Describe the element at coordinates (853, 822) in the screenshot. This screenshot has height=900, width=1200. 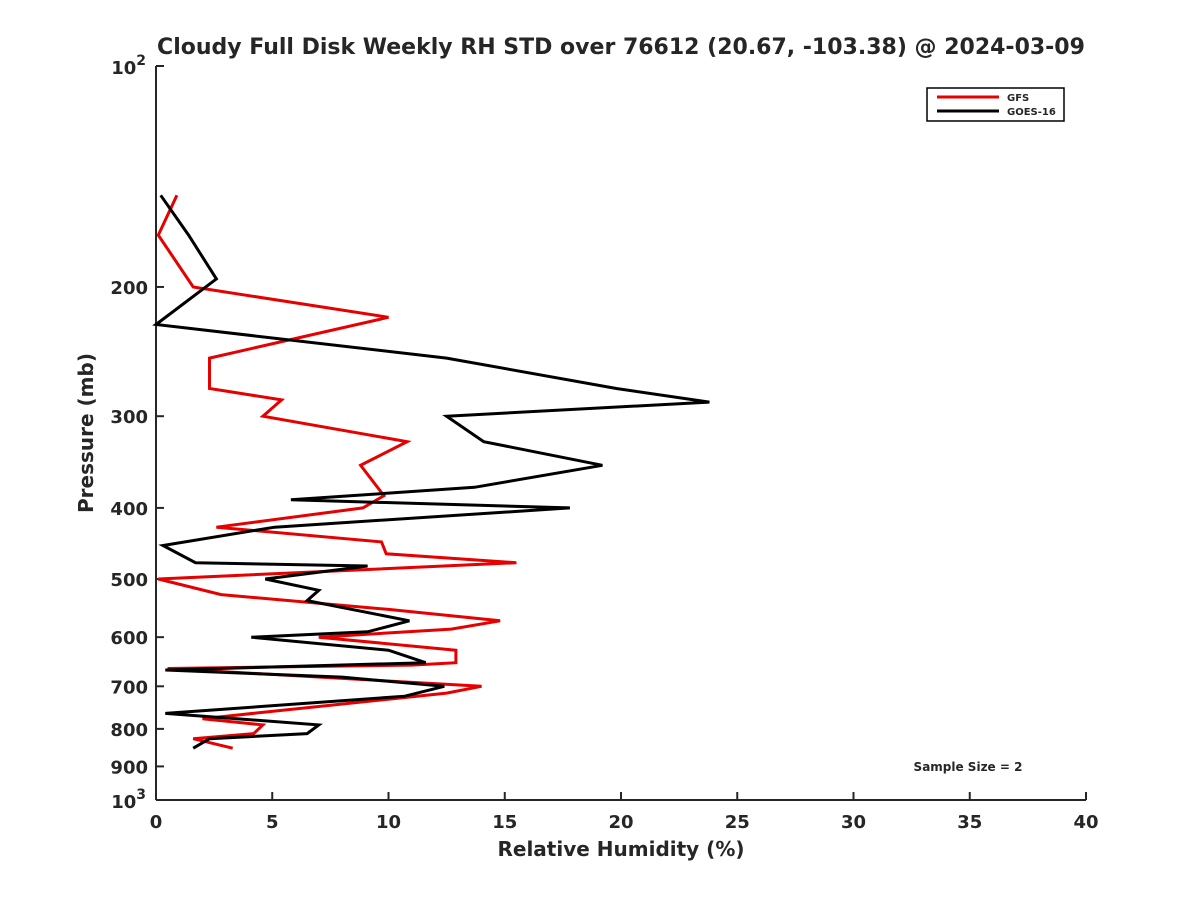
I see `x-tick-label: 30` at that location.